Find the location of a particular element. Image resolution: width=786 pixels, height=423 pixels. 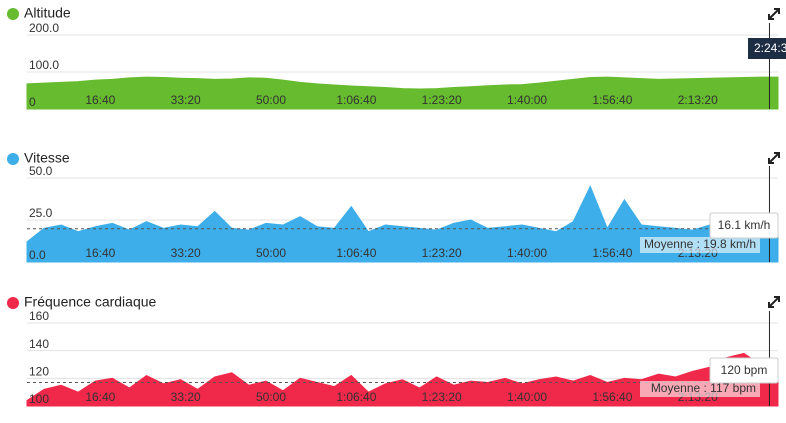

average-label: Moyenne : 117 bpm is located at coordinates (703, 388).